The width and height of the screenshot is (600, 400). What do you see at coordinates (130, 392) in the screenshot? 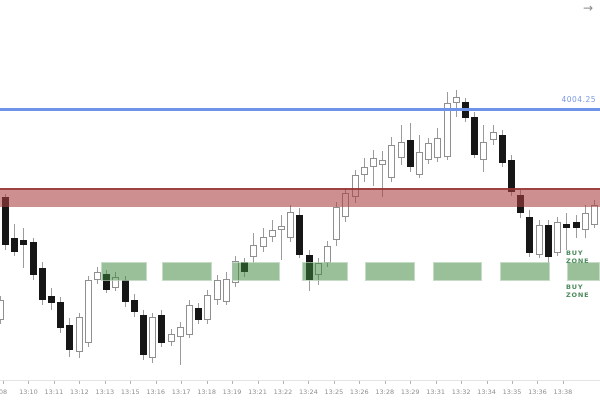
I see `time-label: 13:15` at bounding box center [130, 392].